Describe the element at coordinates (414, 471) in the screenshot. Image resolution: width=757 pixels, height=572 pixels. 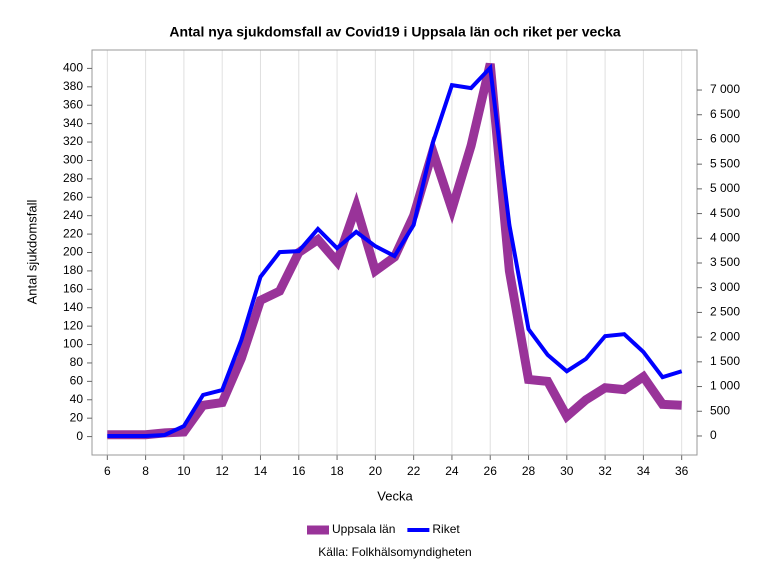
I see `x-tick-label: 22` at that location.